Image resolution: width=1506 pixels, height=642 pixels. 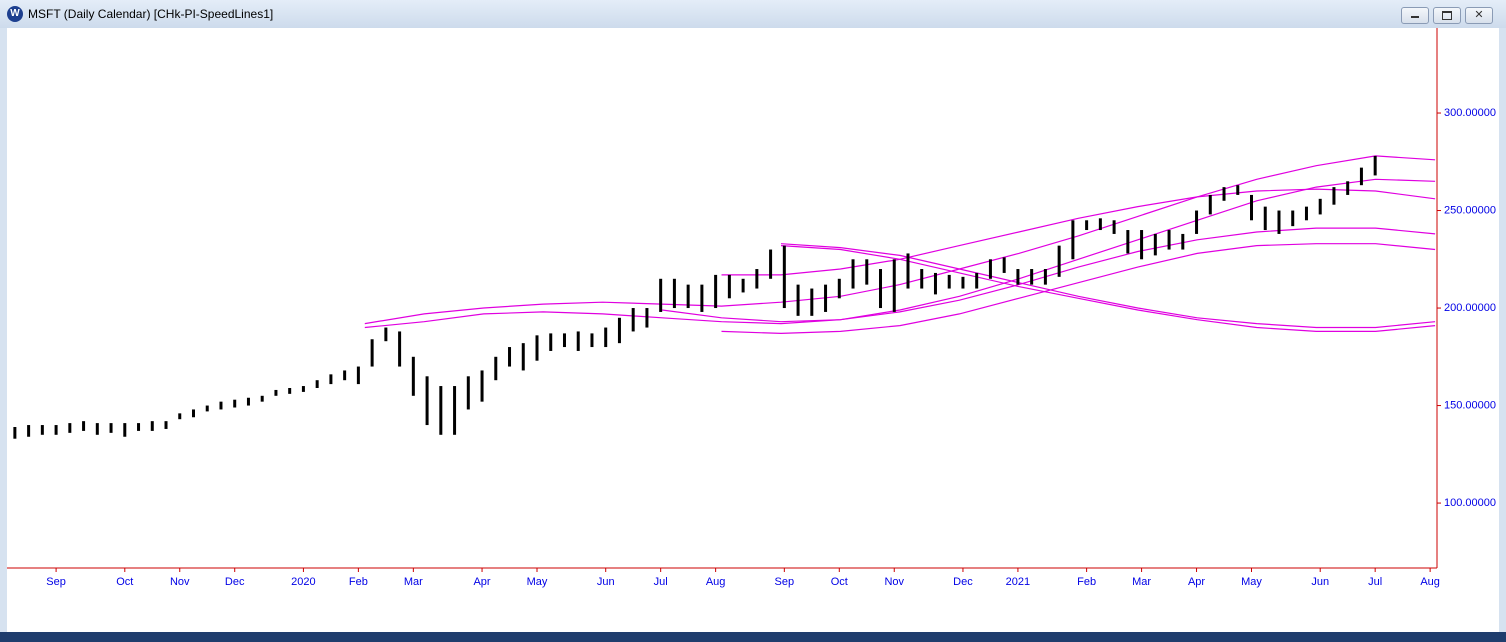 What do you see at coordinates (1470, 113) in the screenshot?
I see `y-tick-label: 300.00000` at bounding box center [1470, 113].